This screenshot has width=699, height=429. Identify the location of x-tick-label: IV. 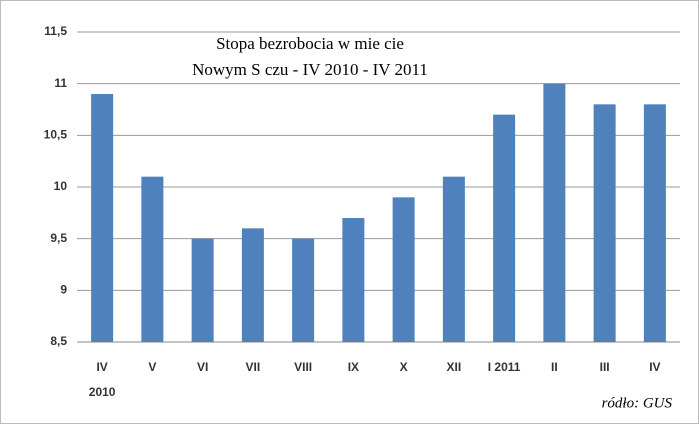
(654, 367).